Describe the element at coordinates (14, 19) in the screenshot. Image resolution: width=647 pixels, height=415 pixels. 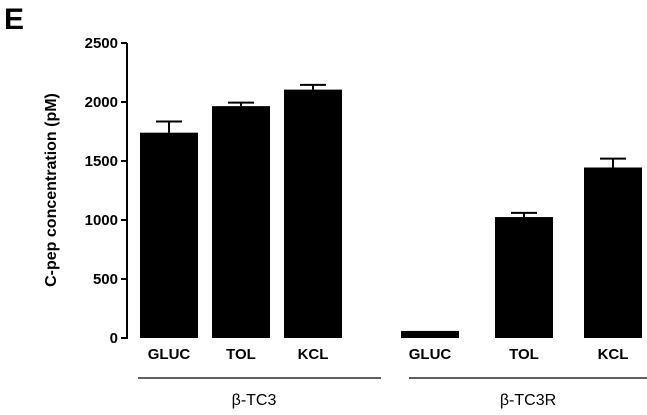
I see `panel-label: E` at that location.